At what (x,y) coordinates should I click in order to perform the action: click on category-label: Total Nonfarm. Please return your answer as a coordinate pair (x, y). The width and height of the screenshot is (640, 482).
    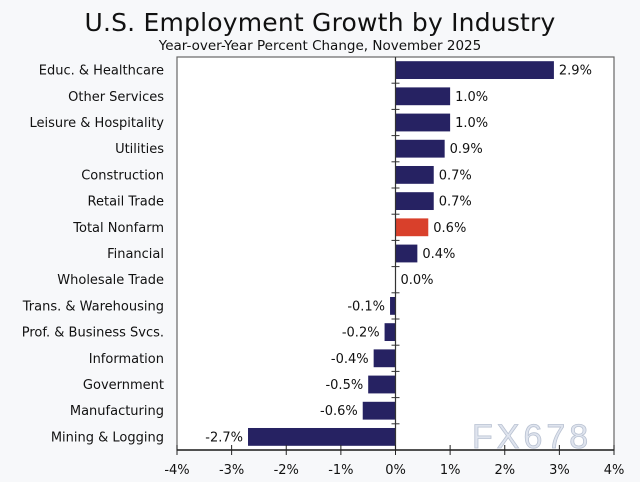
    Looking at the image, I should click on (118, 228).